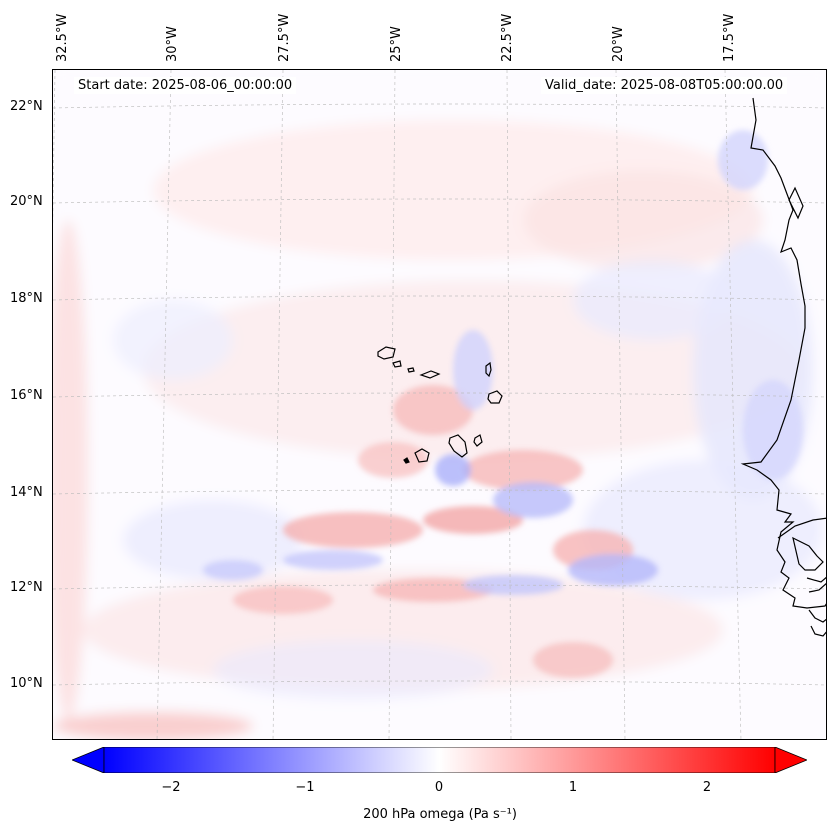 The width and height of the screenshot is (837, 839). I want to click on island-boa-vista, so click(495, 397).